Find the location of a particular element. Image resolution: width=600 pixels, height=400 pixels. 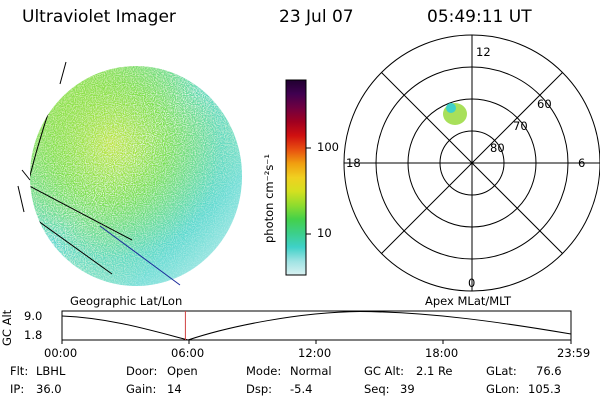

altitude-curve is located at coordinates (316, 325).